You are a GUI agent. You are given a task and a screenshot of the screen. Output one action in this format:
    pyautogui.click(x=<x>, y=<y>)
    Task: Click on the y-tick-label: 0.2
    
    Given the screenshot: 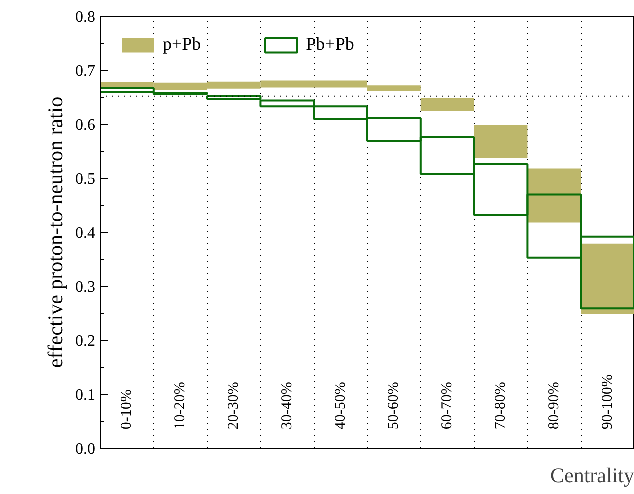 What is the action you would take?
    pyautogui.click(x=86, y=341)
    